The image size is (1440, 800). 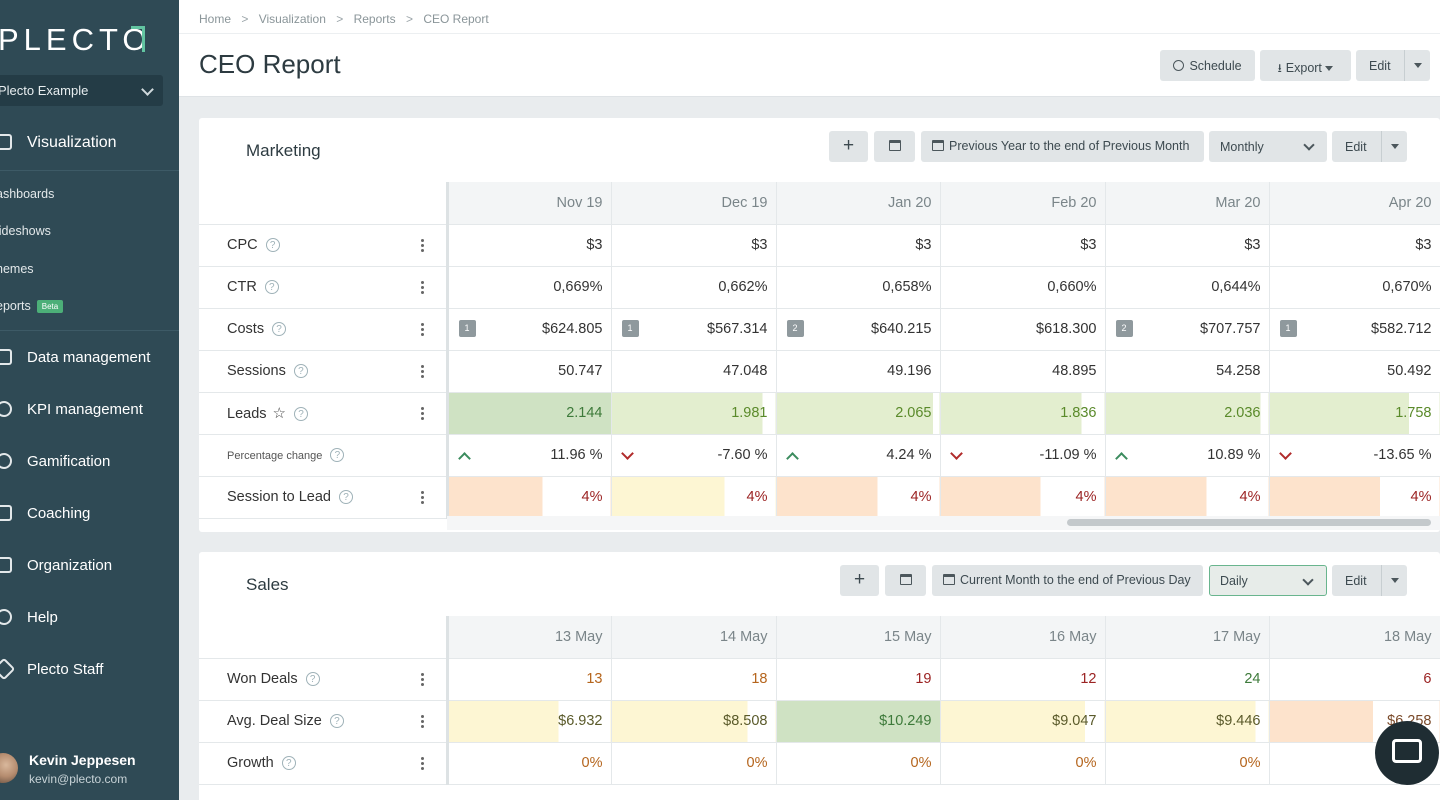 I want to click on report-edit-button: Edit, so click(x=1393, y=65).